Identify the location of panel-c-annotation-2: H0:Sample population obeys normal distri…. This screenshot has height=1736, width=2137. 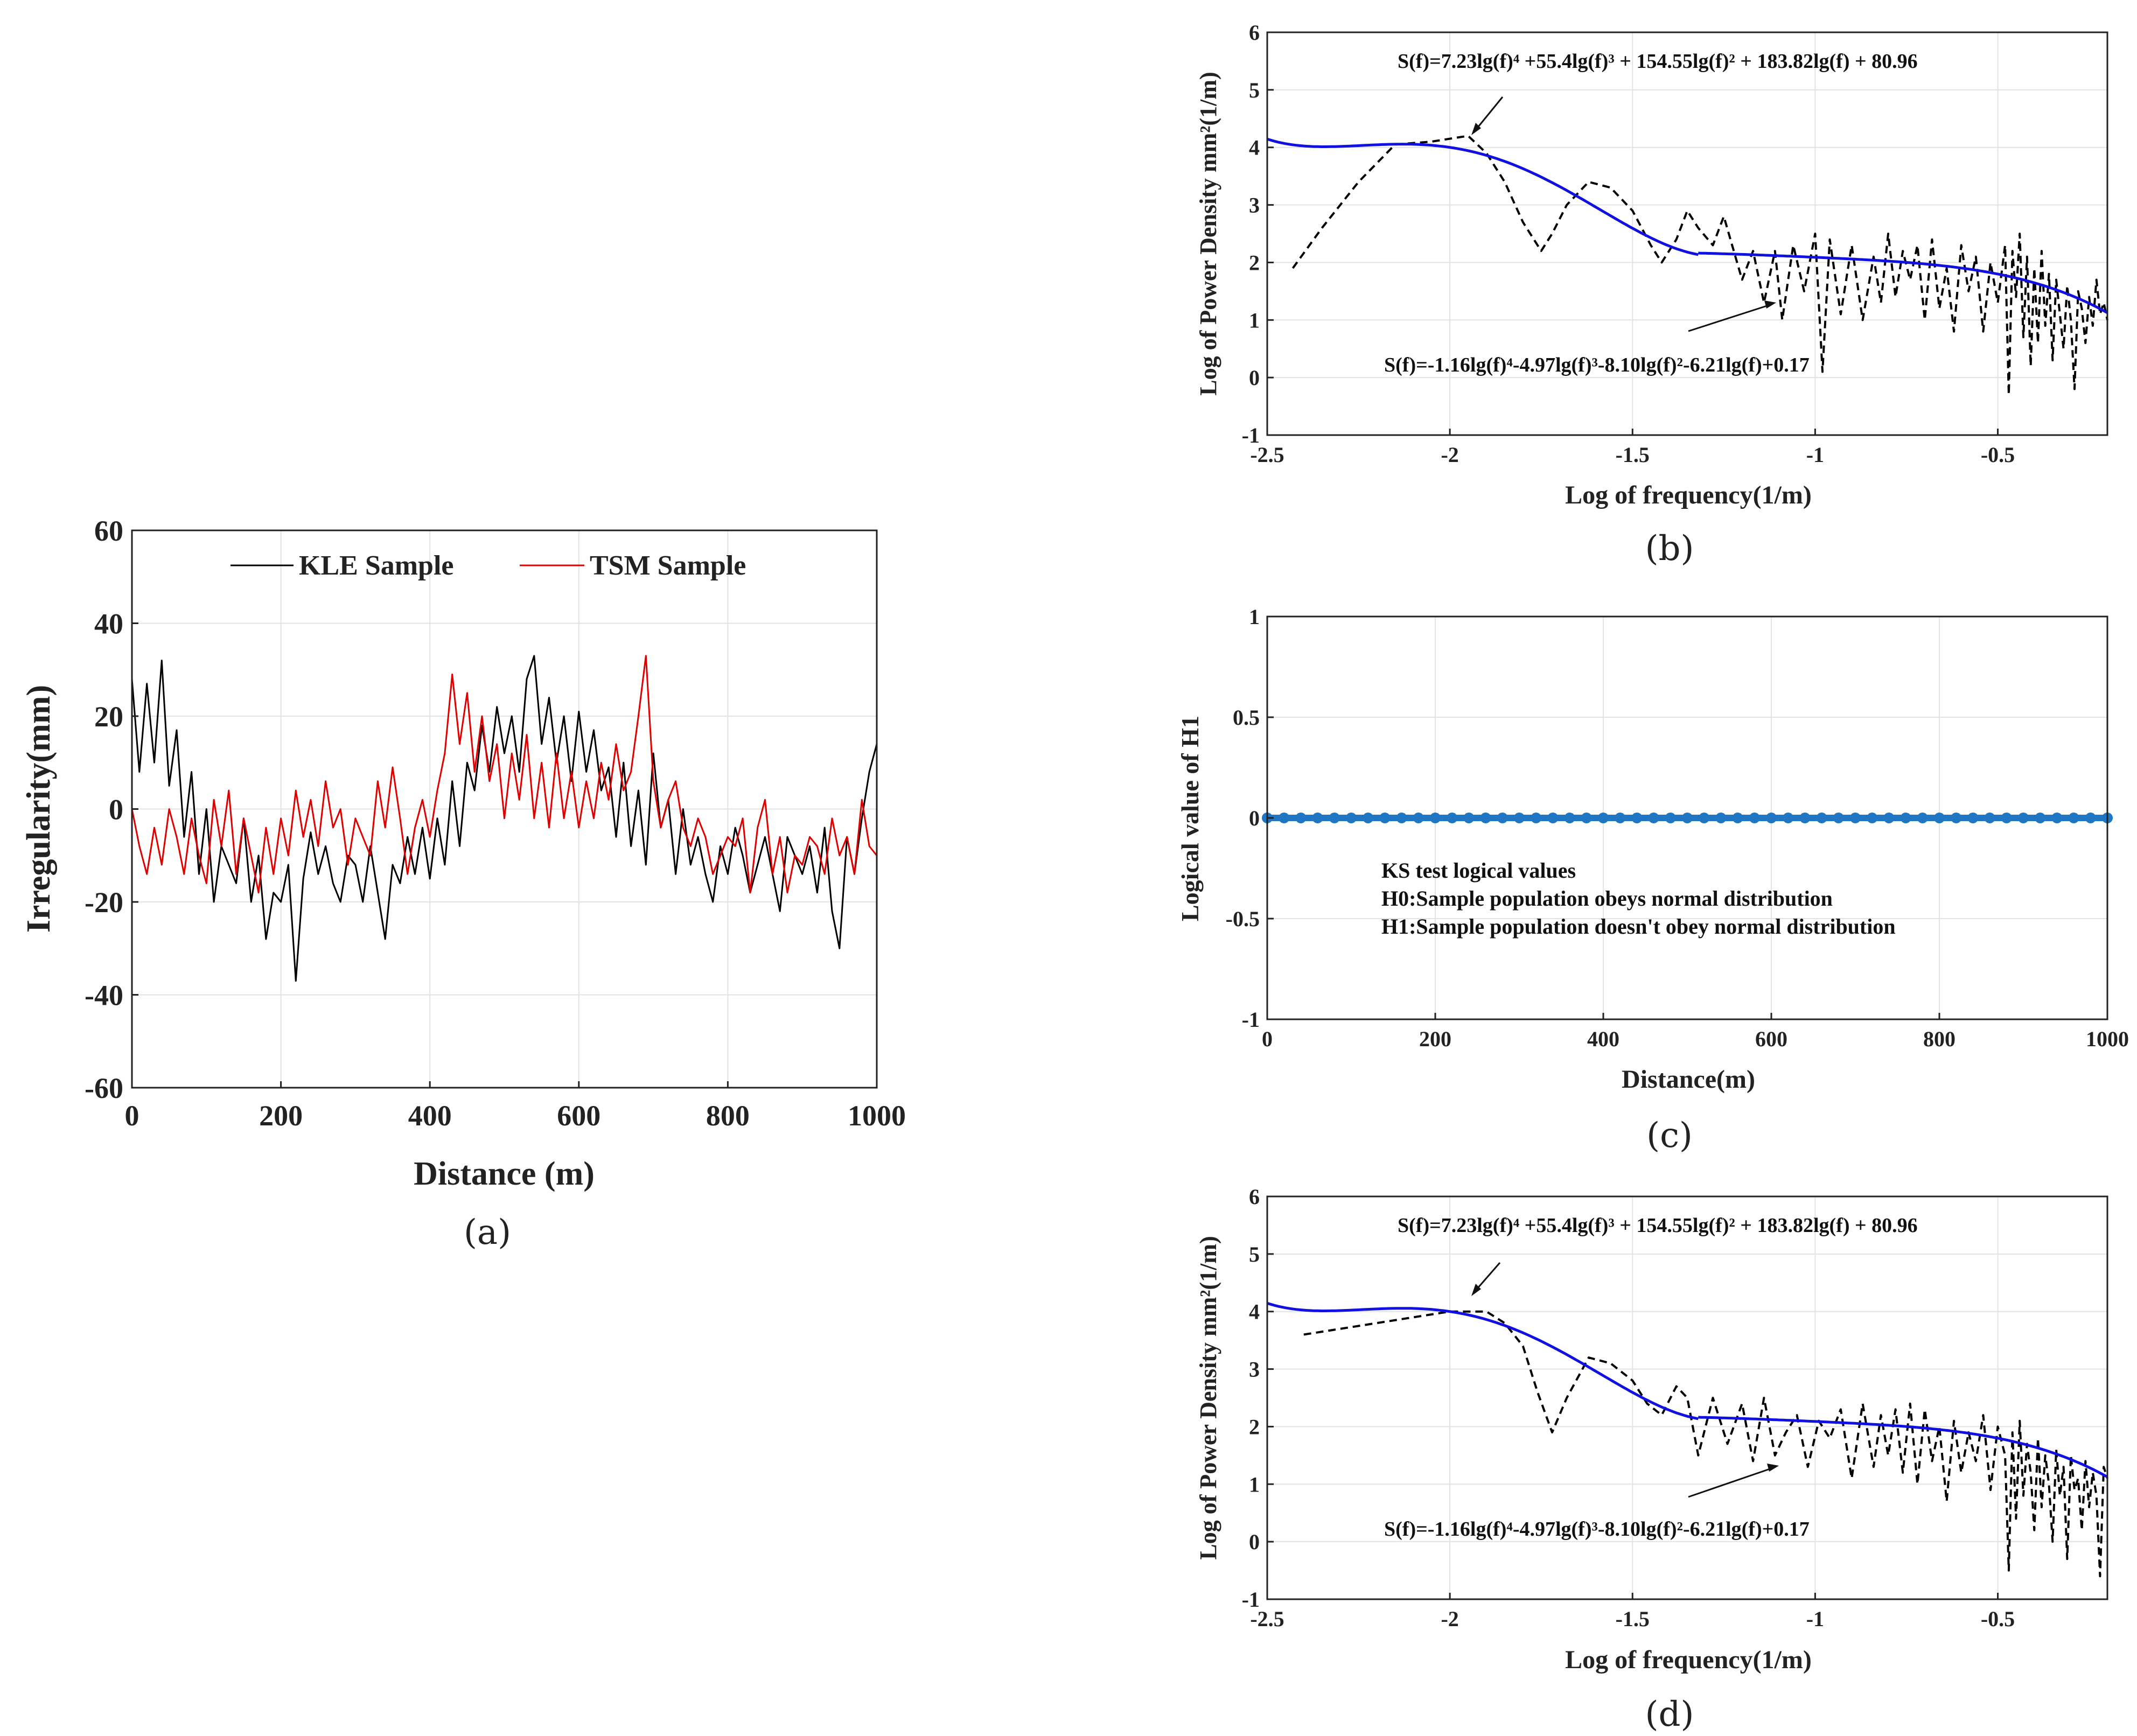
(1607, 898).